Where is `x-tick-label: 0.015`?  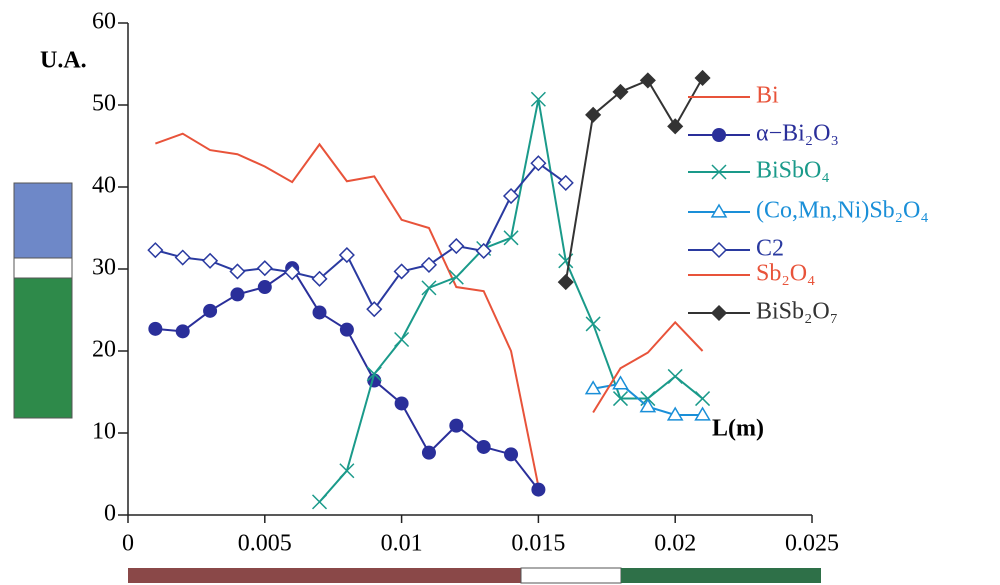 x-tick-label: 0.015 is located at coordinates (538, 544).